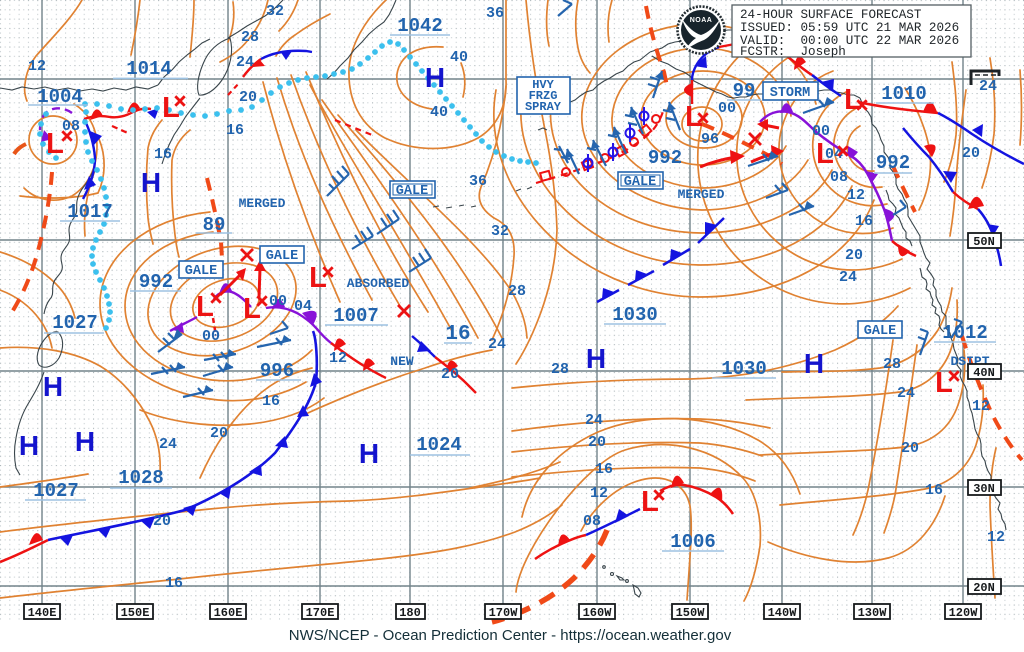 This screenshot has height=652, width=1024. I want to click on svg-text: 20N, so click(984, 588).